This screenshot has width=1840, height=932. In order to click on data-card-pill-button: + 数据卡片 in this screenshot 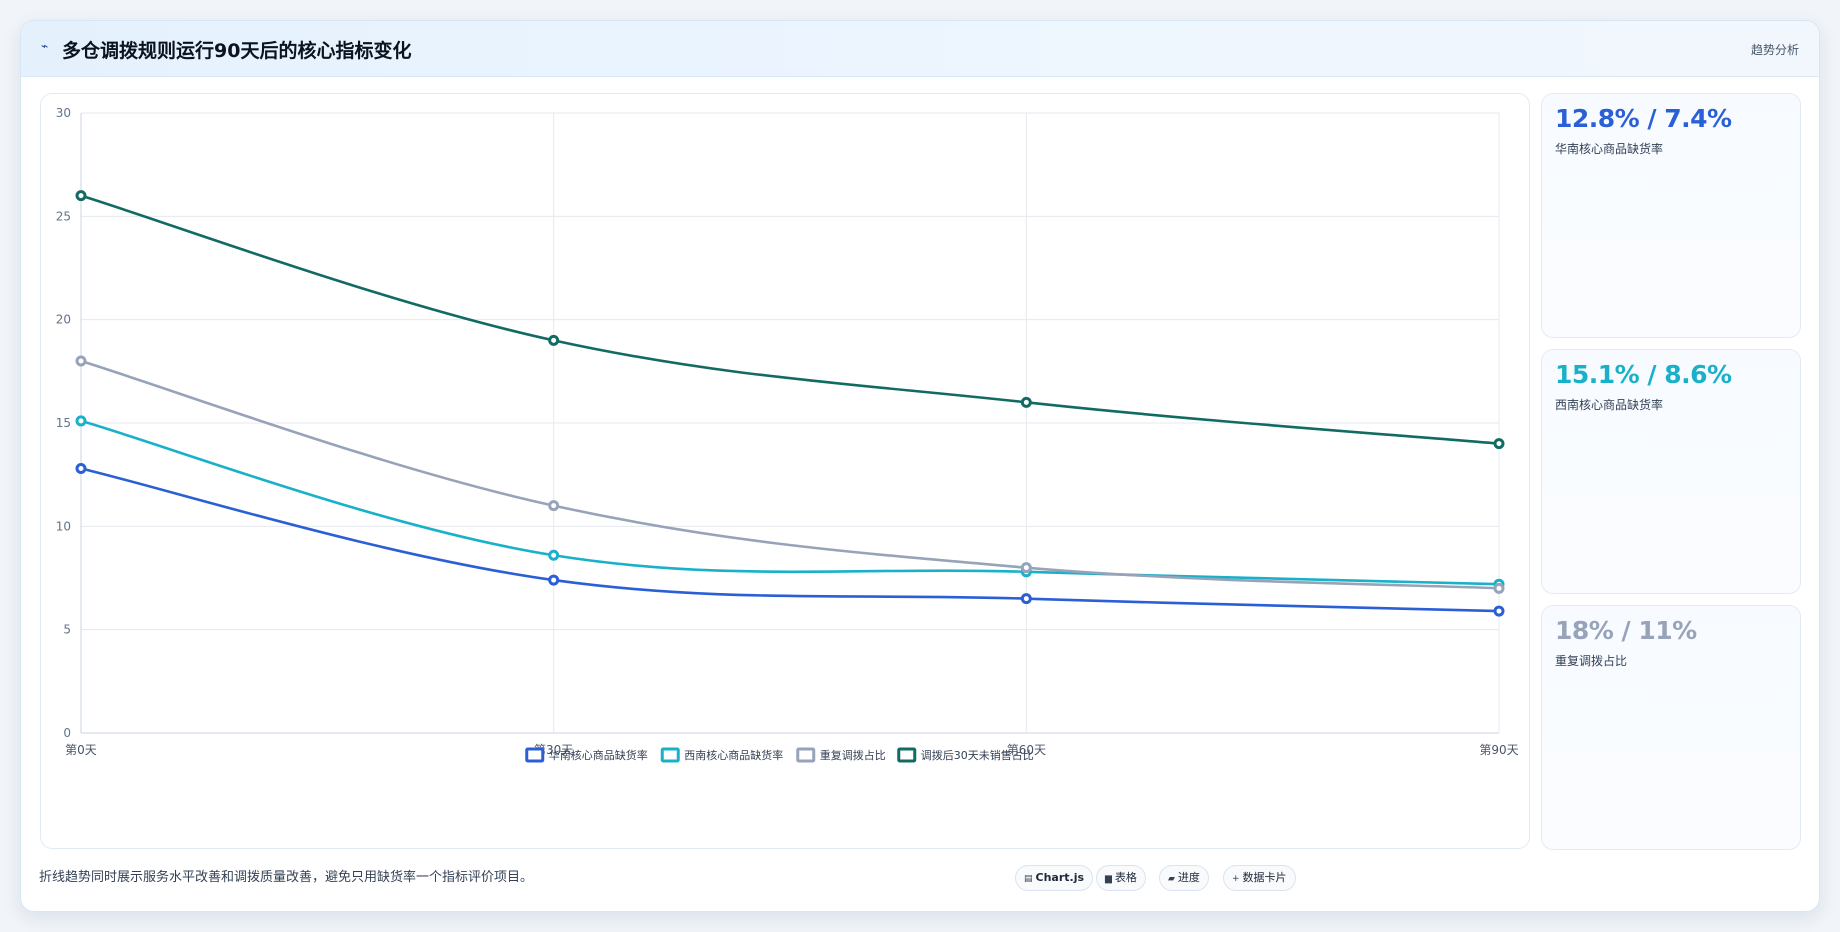, I will do `click(1259, 878)`.